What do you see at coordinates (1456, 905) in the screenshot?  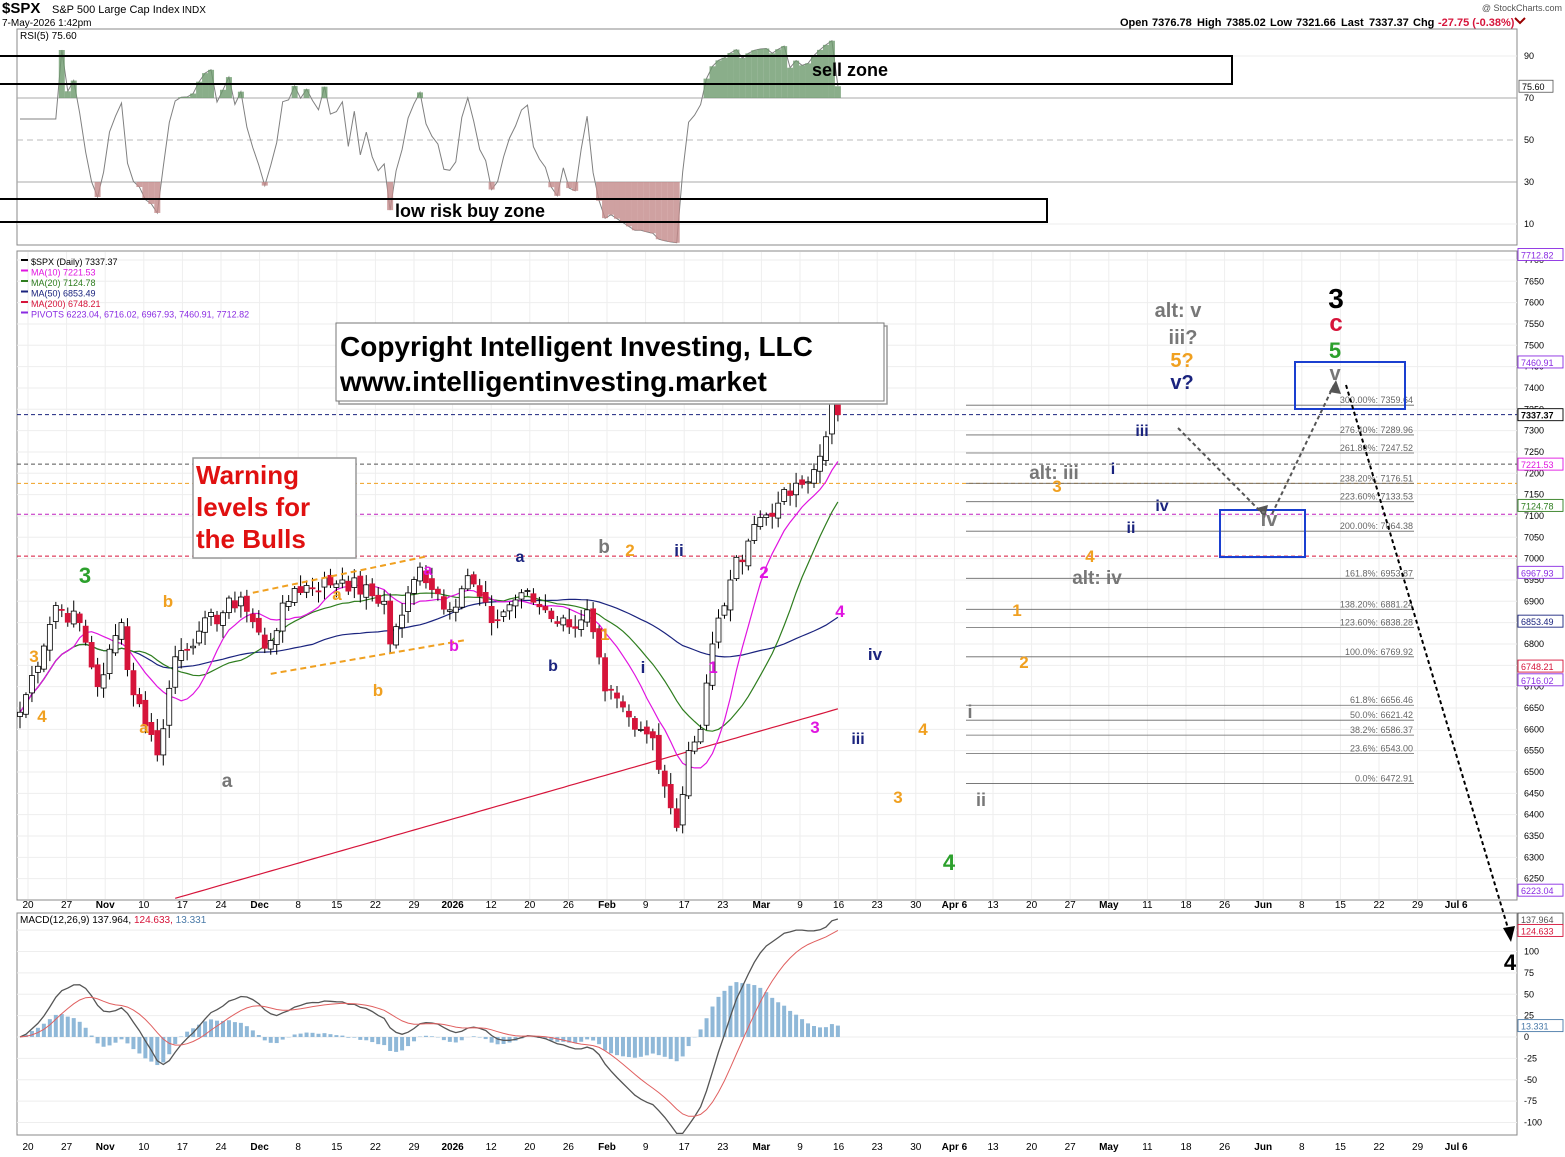 I see `x-axis-tick: Jul 6` at bounding box center [1456, 905].